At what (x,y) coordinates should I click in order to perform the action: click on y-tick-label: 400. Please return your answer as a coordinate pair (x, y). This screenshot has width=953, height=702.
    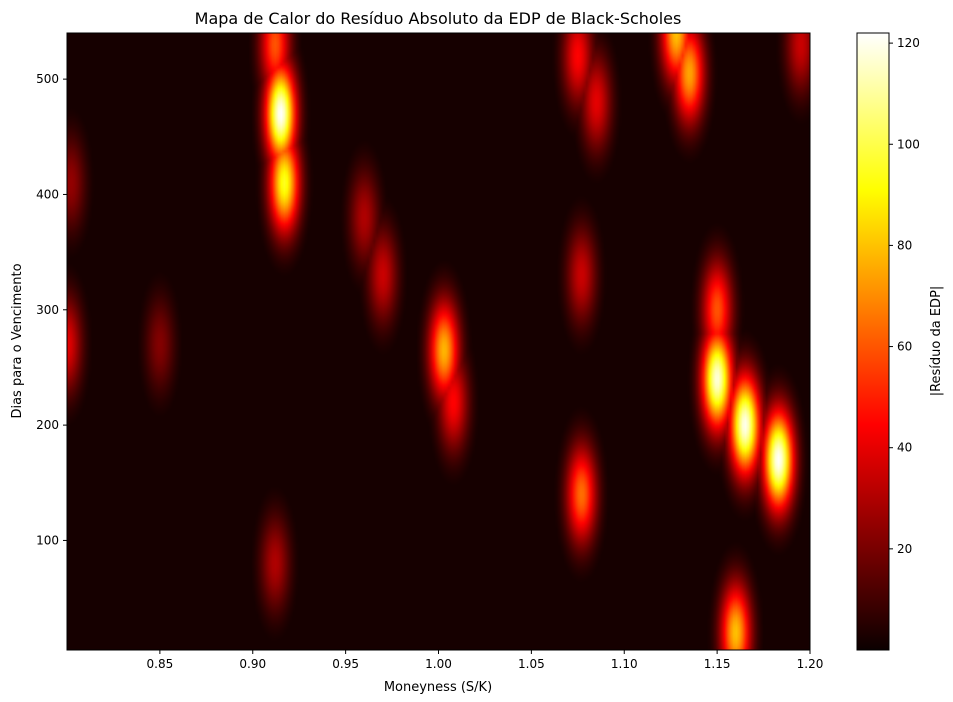
    Looking at the image, I should click on (47, 194).